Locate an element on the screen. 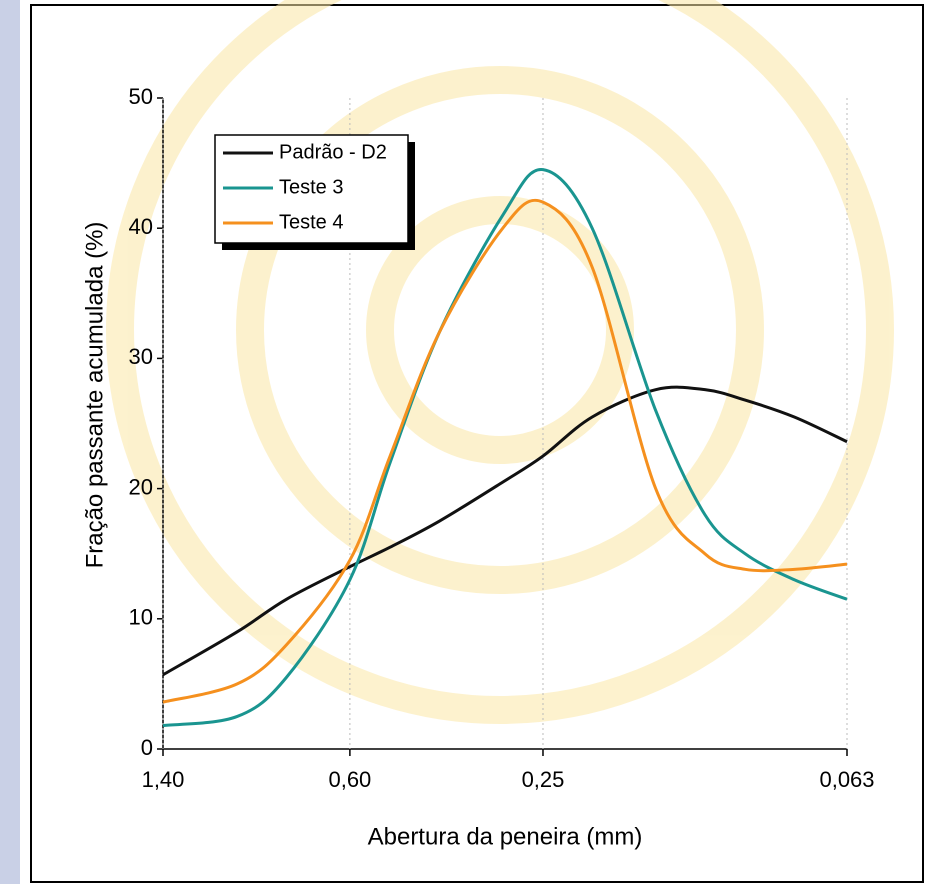 The width and height of the screenshot is (925, 889). y-axis-label: Fração passante acumulada (%) is located at coordinates (94, 395).